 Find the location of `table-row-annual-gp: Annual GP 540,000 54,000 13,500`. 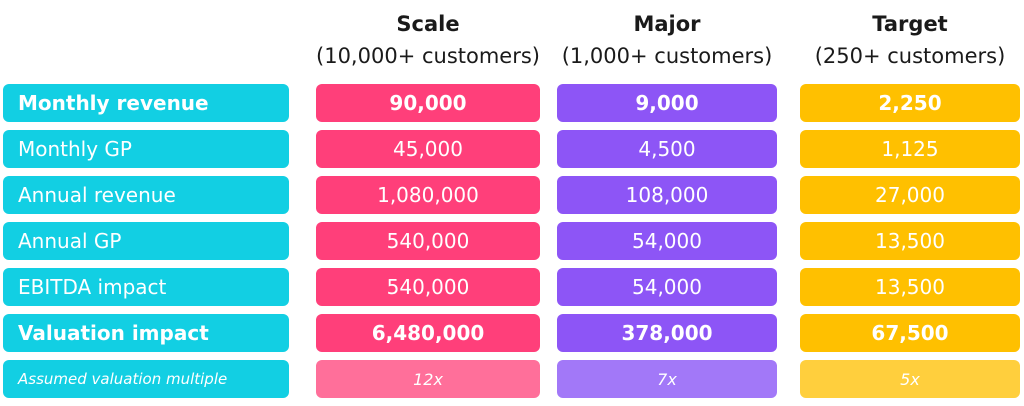

table-row-annual-gp: Annual GP 540,000 54,000 13,500 is located at coordinates (512, 241).